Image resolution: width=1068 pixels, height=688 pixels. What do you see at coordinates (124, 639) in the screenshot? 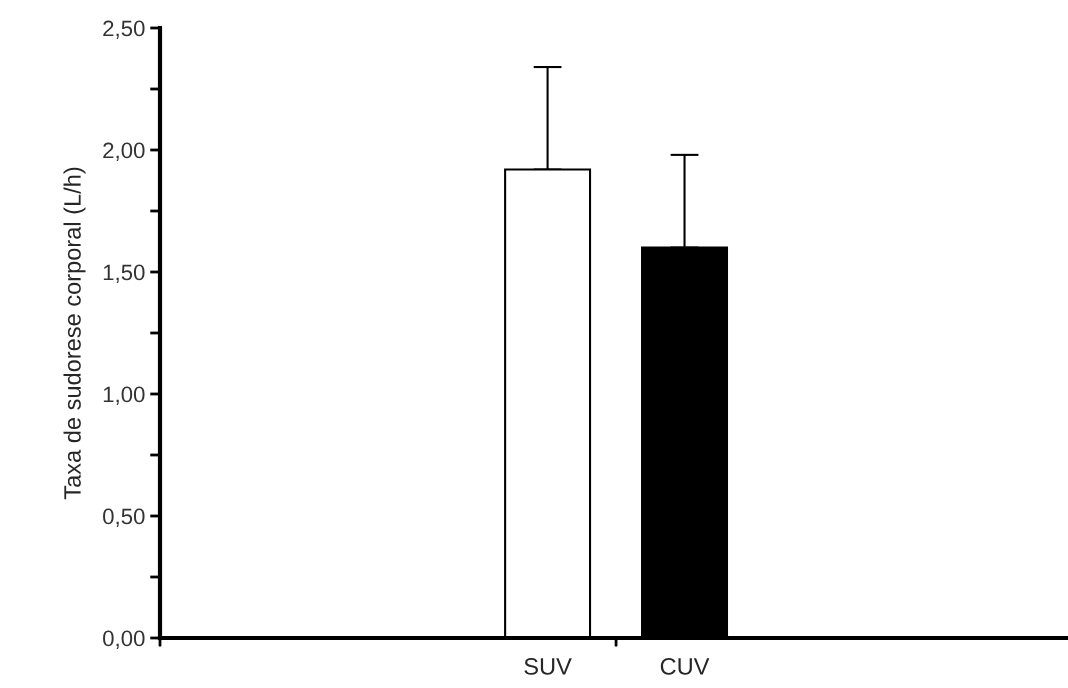
I see `y-tick-label: 0,00` at bounding box center [124, 639].